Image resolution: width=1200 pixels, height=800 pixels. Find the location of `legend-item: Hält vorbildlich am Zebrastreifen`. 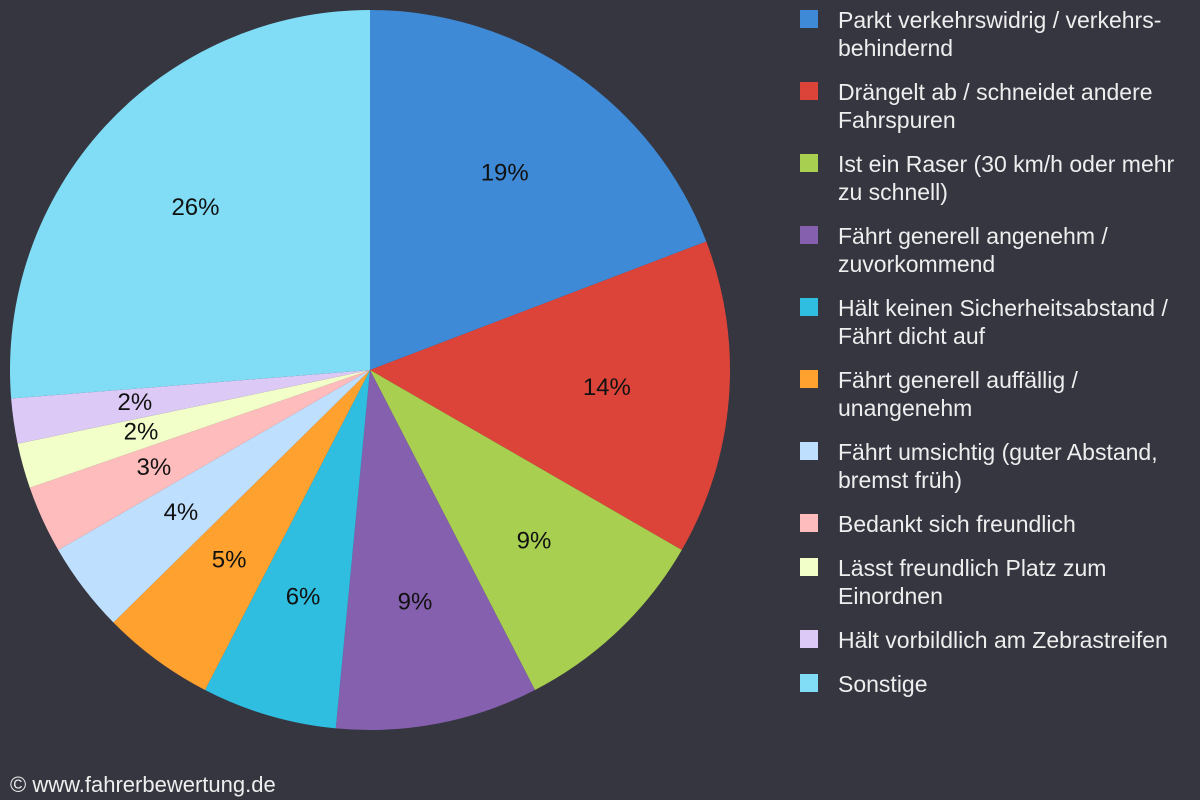

legend-item: Hält vorbildlich am Zebrastreifen is located at coordinates (995, 640).